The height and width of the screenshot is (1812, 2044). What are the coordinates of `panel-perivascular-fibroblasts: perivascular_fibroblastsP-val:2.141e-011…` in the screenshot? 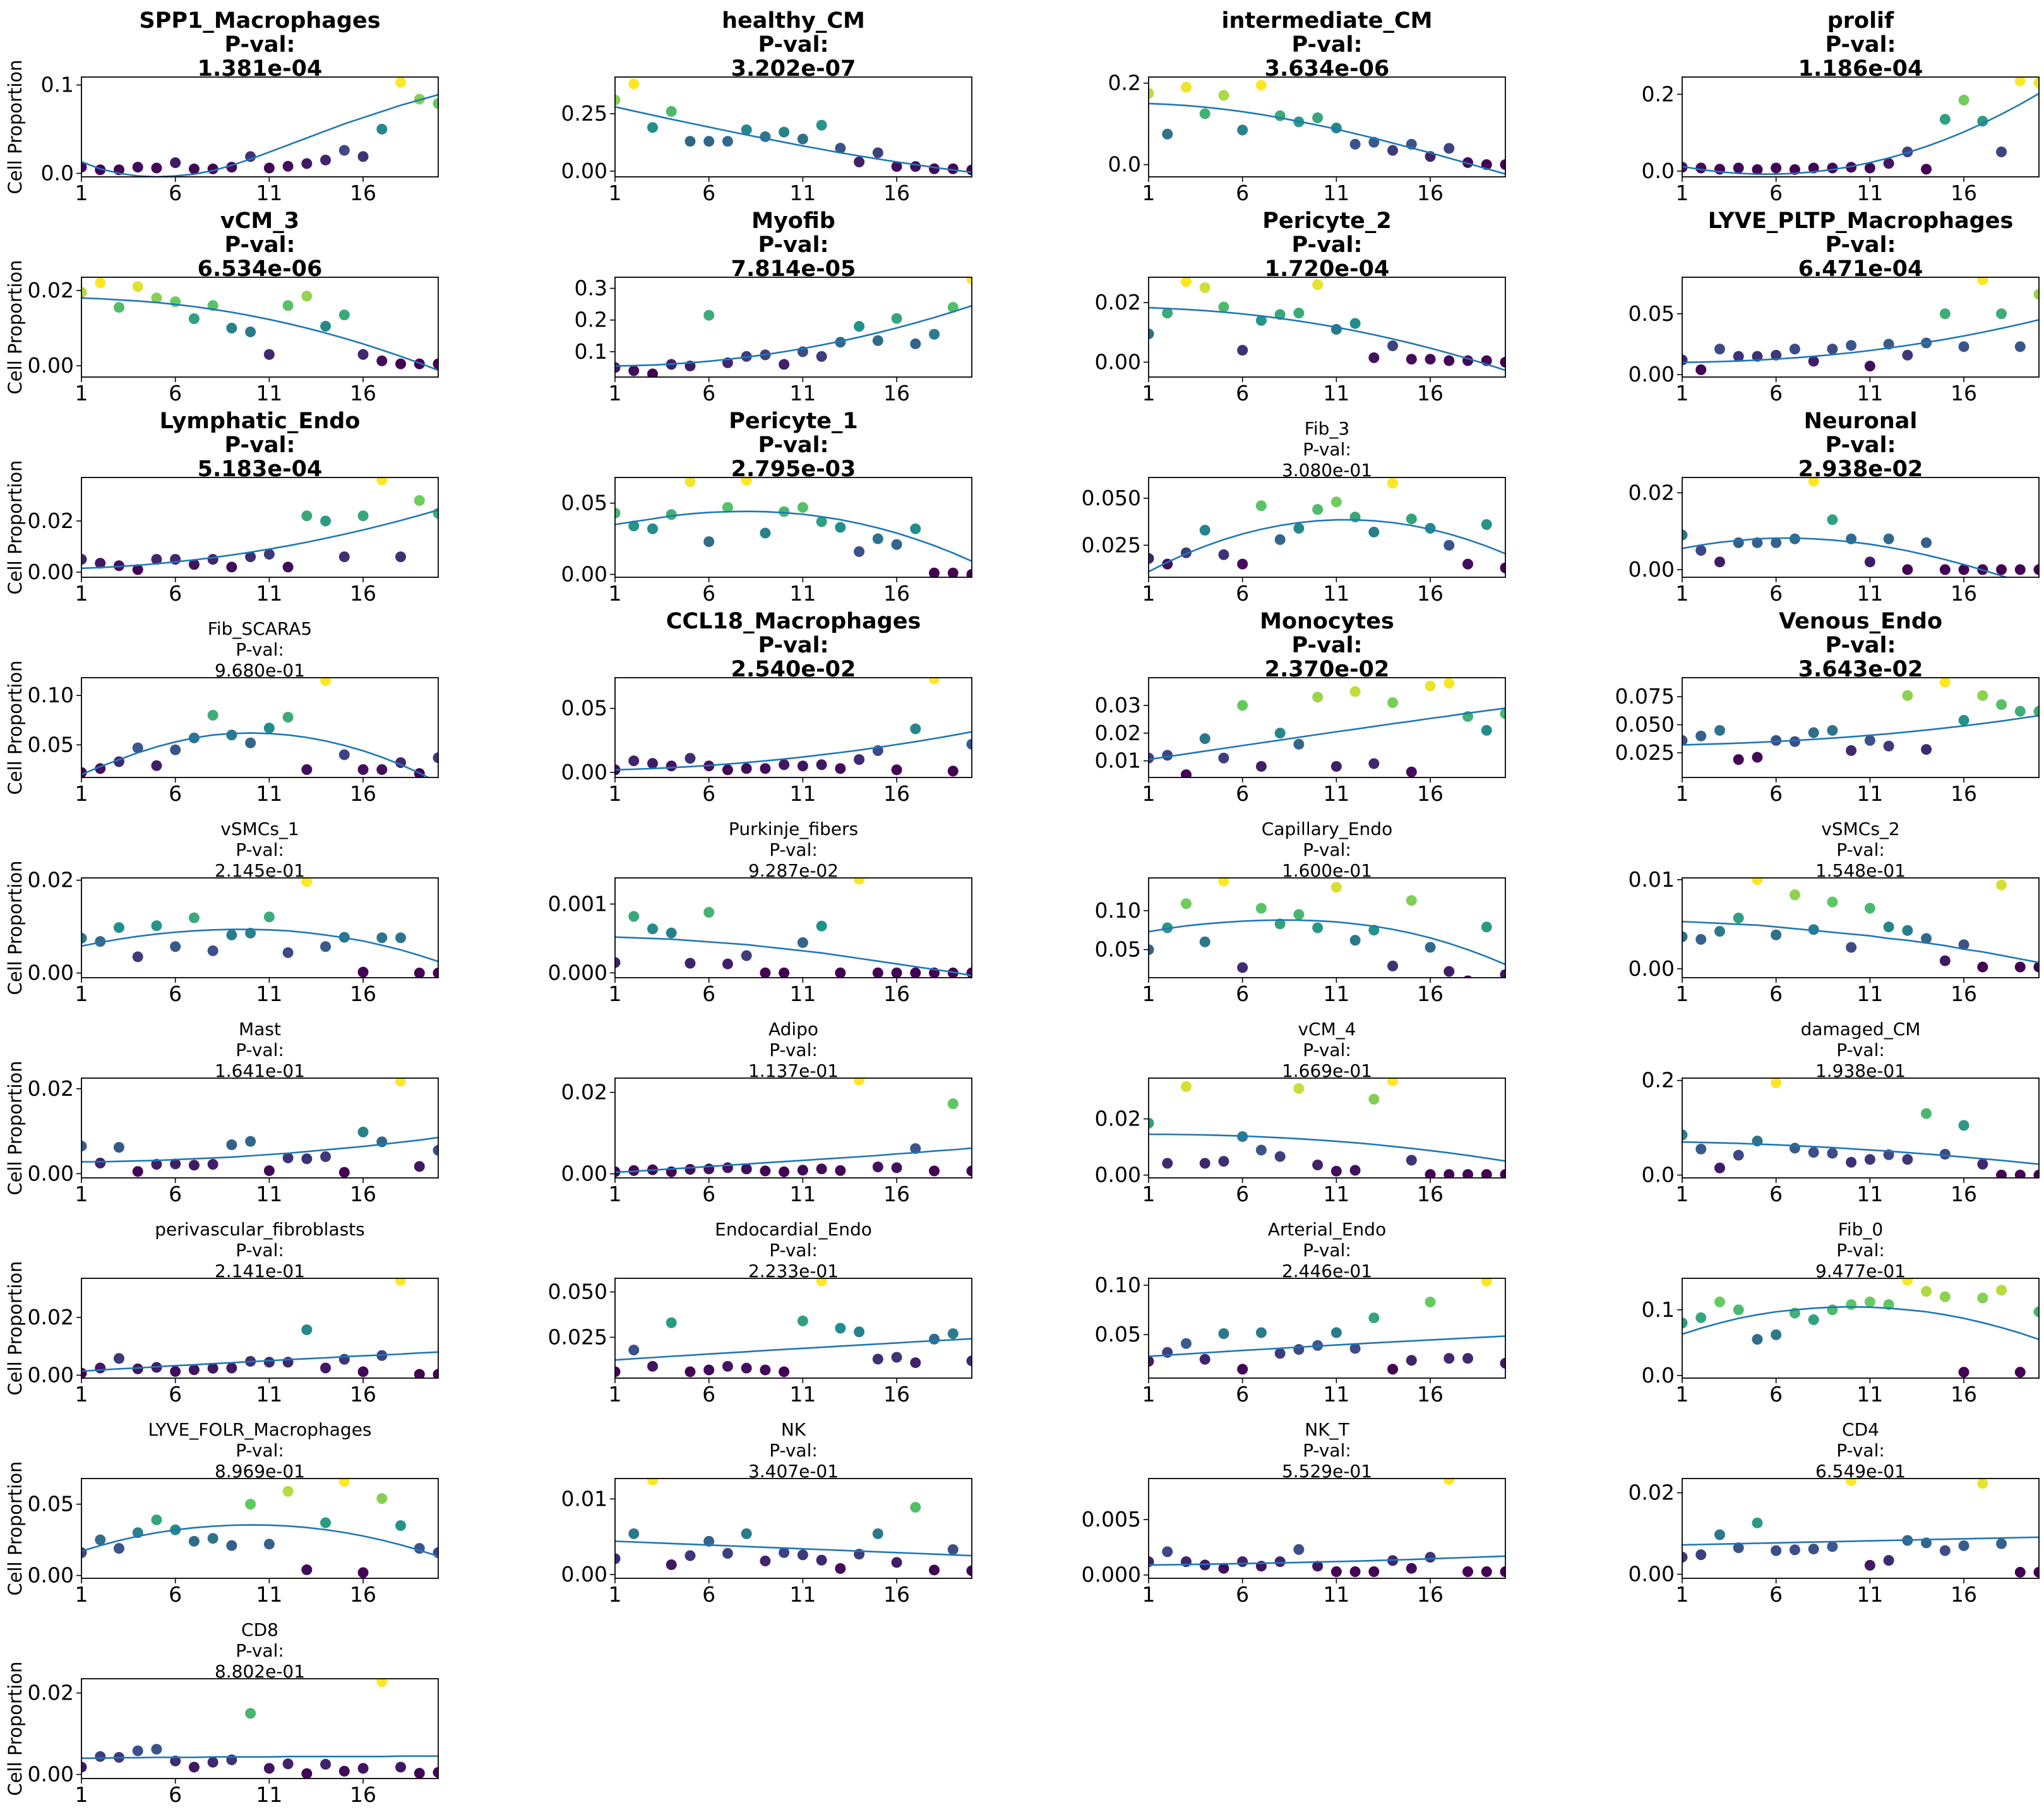 It's located at (221, 1313).